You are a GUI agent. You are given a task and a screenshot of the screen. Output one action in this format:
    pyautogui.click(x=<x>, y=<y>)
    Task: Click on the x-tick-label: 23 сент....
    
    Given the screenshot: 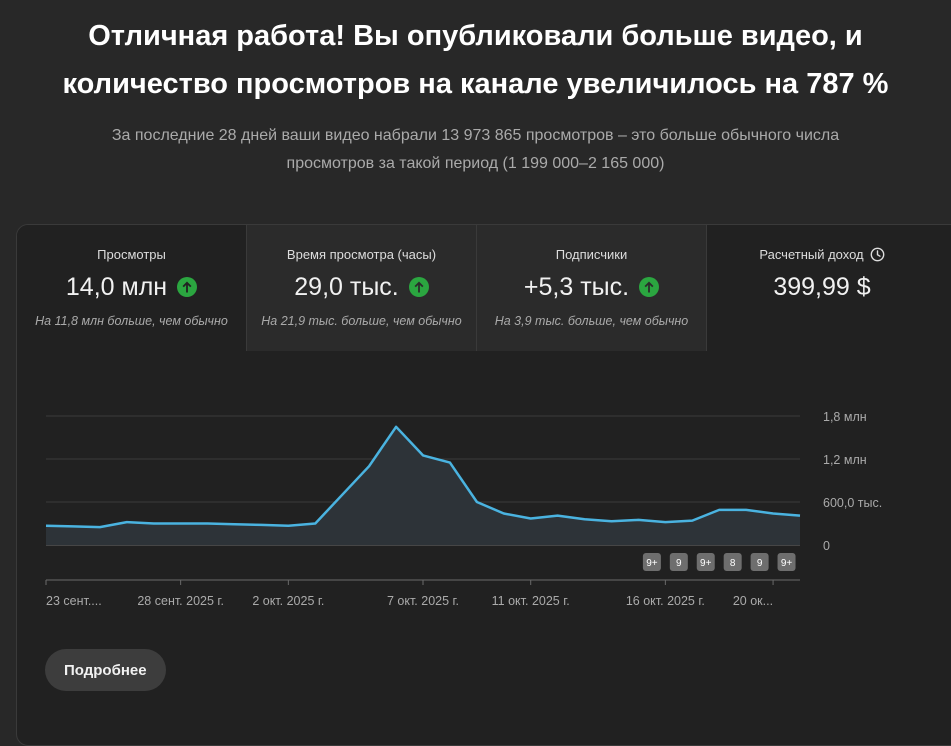 What is the action you would take?
    pyautogui.click(x=74, y=601)
    